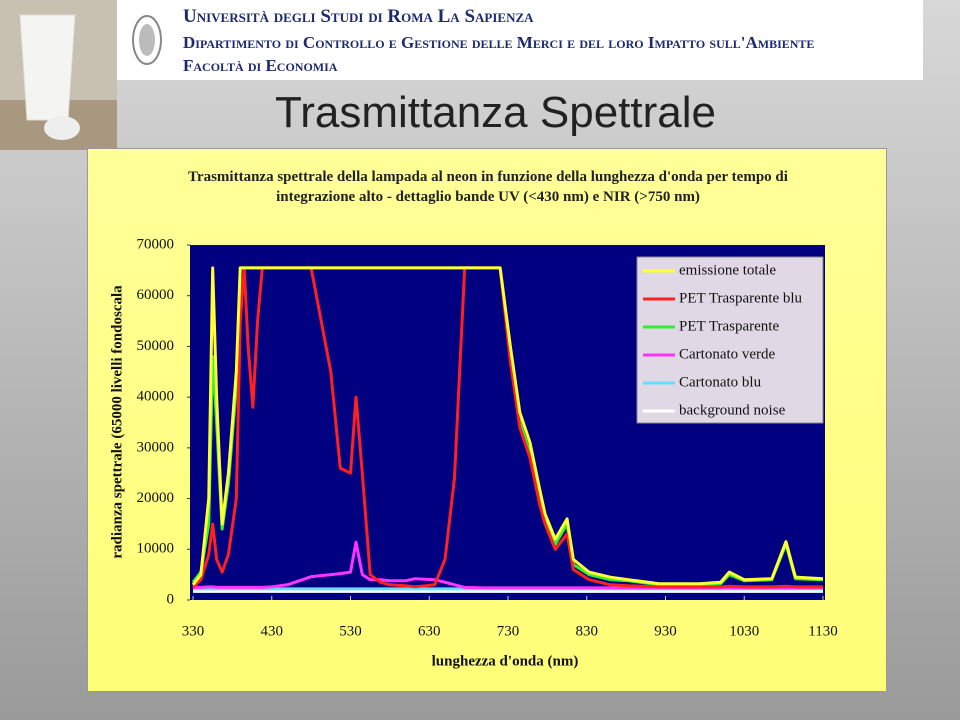 This screenshot has height=720, width=960. What do you see at coordinates (272, 631) in the screenshot?
I see `x-tick-label: 430` at bounding box center [272, 631].